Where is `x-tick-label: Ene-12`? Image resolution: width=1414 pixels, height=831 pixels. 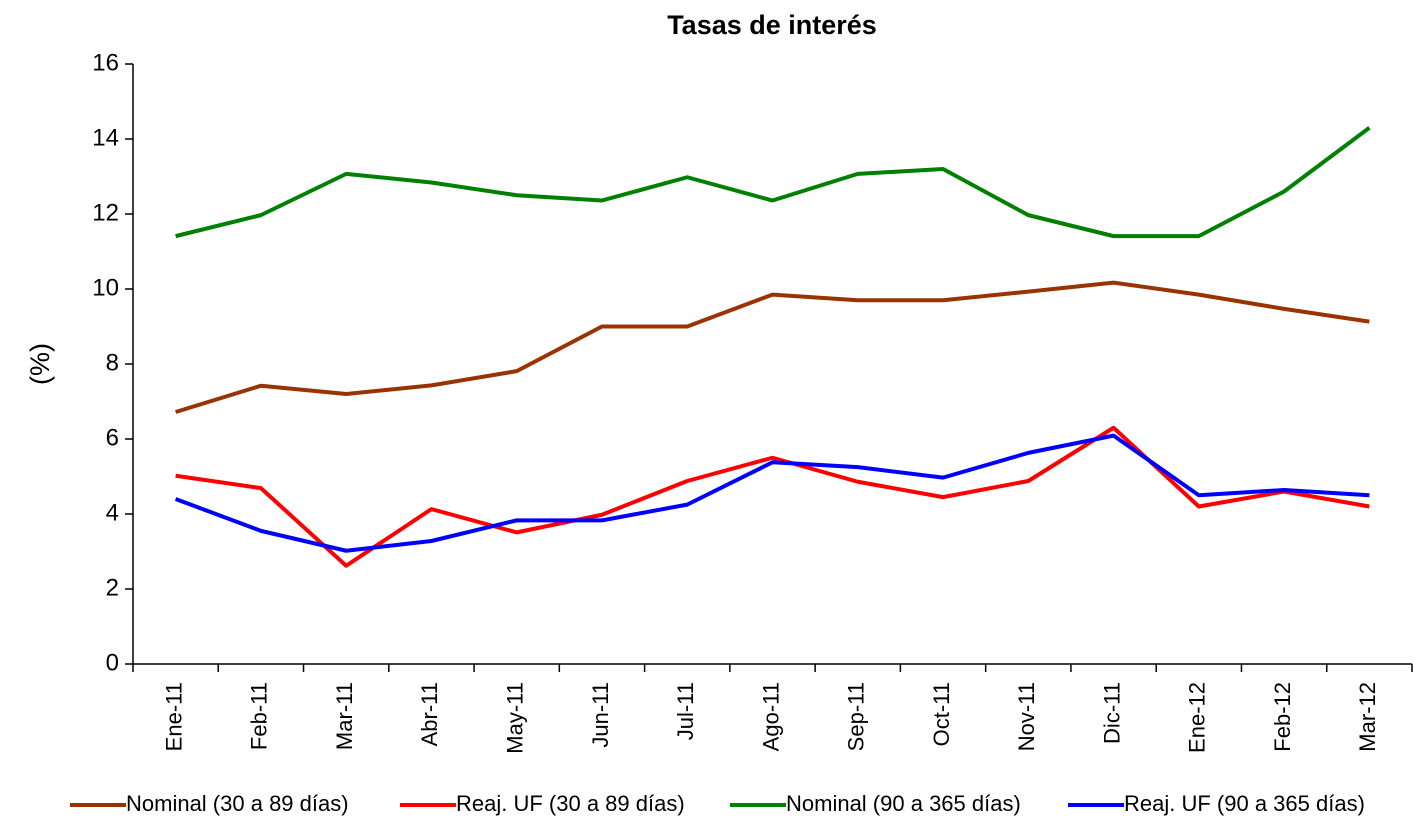
x-tick-label: Ene-12 is located at coordinates (1197, 717).